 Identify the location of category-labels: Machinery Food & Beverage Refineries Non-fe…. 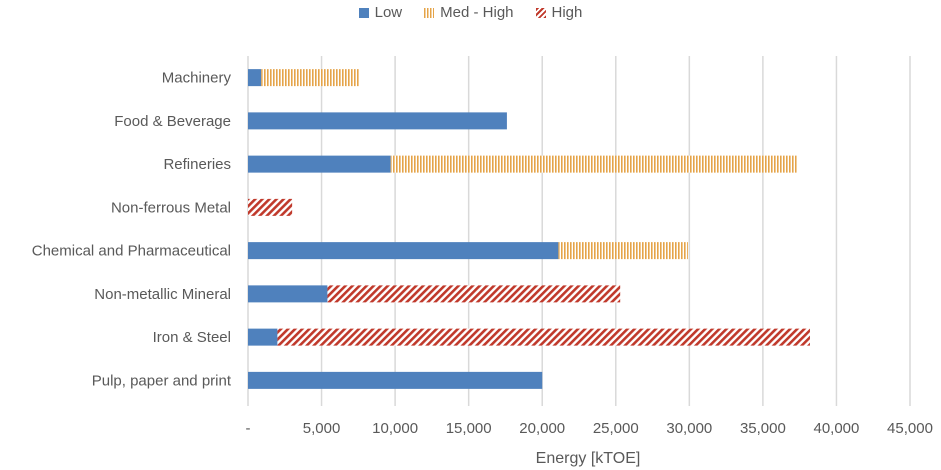
(132, 230).